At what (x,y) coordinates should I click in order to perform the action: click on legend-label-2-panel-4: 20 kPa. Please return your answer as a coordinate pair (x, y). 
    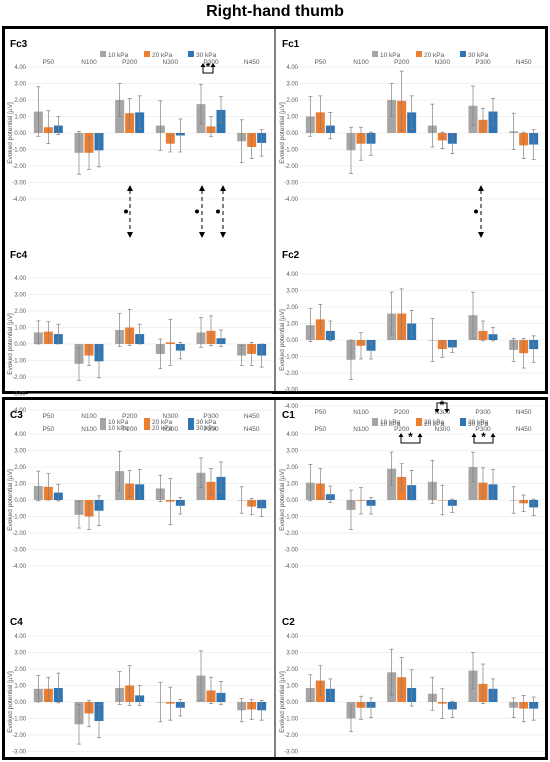
    Looking at the image, I should click on (434, 424).